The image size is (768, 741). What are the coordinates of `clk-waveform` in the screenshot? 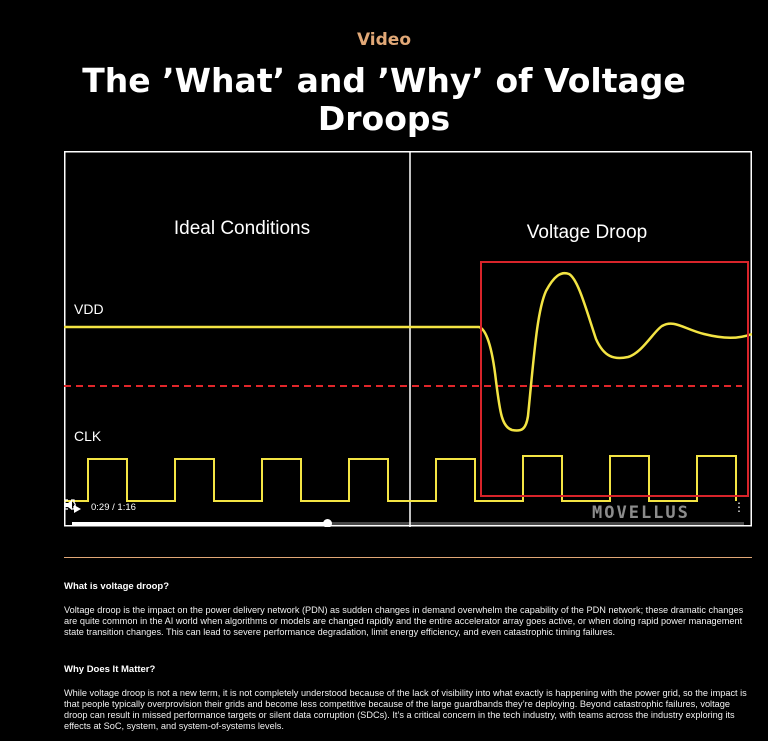 It's located at (400, 478).